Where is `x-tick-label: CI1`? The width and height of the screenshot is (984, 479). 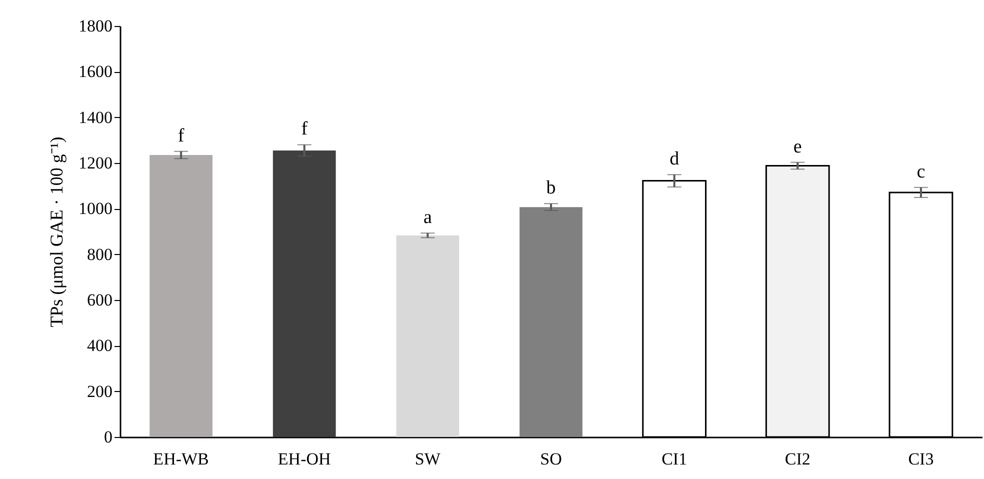 x-tick-label: CI1 is located at coordinates (675, 459).